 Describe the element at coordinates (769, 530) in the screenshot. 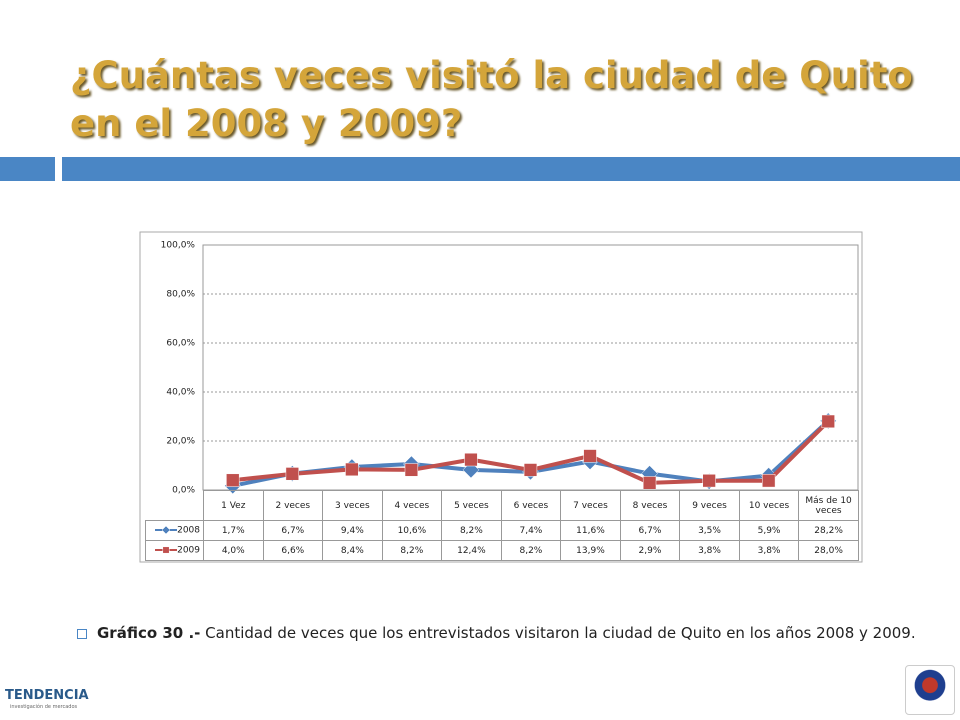

I see `data-label: 5,9%` at that location.